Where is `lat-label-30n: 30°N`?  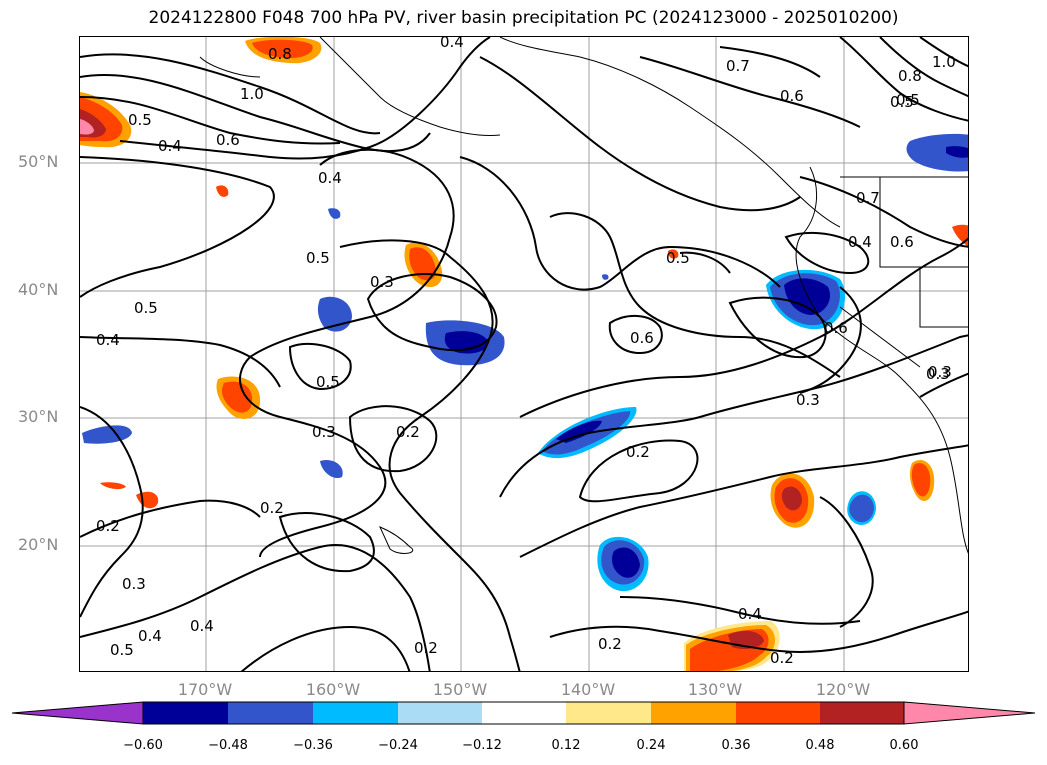 lat-label-30n: 30°N is located at coordinates (38, 416).